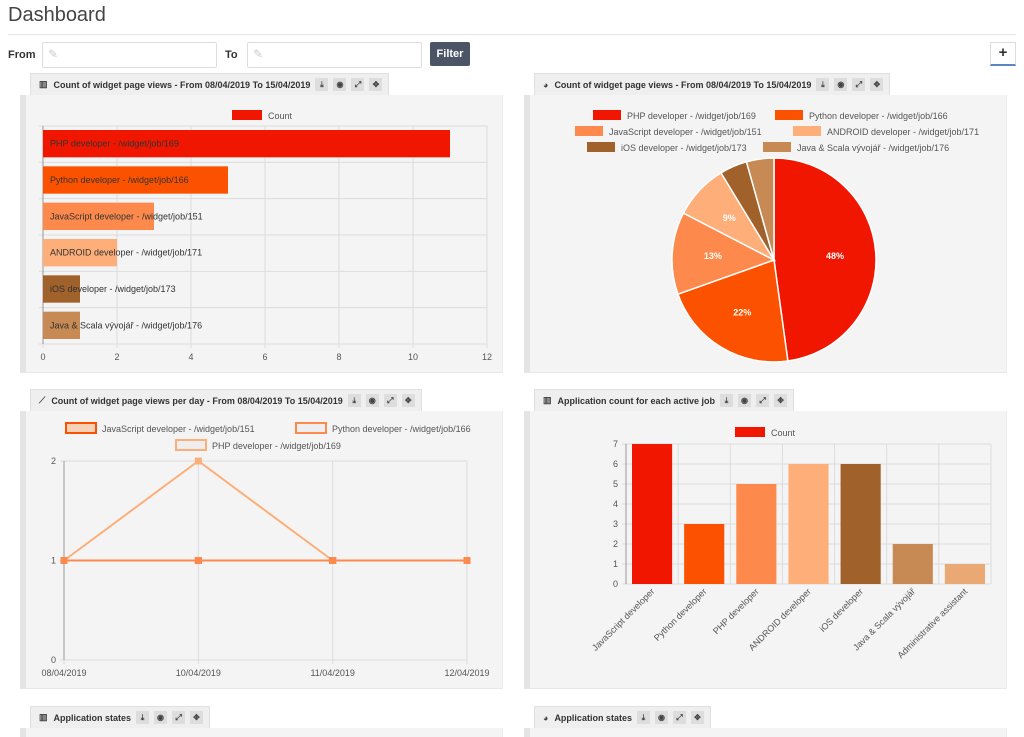 The width and height of the screenshot is (1024, 737). What do you see at coordinates (742, 312) in the screenshot?
I see `slice-label: 22%` at bounding box center [742, 312].